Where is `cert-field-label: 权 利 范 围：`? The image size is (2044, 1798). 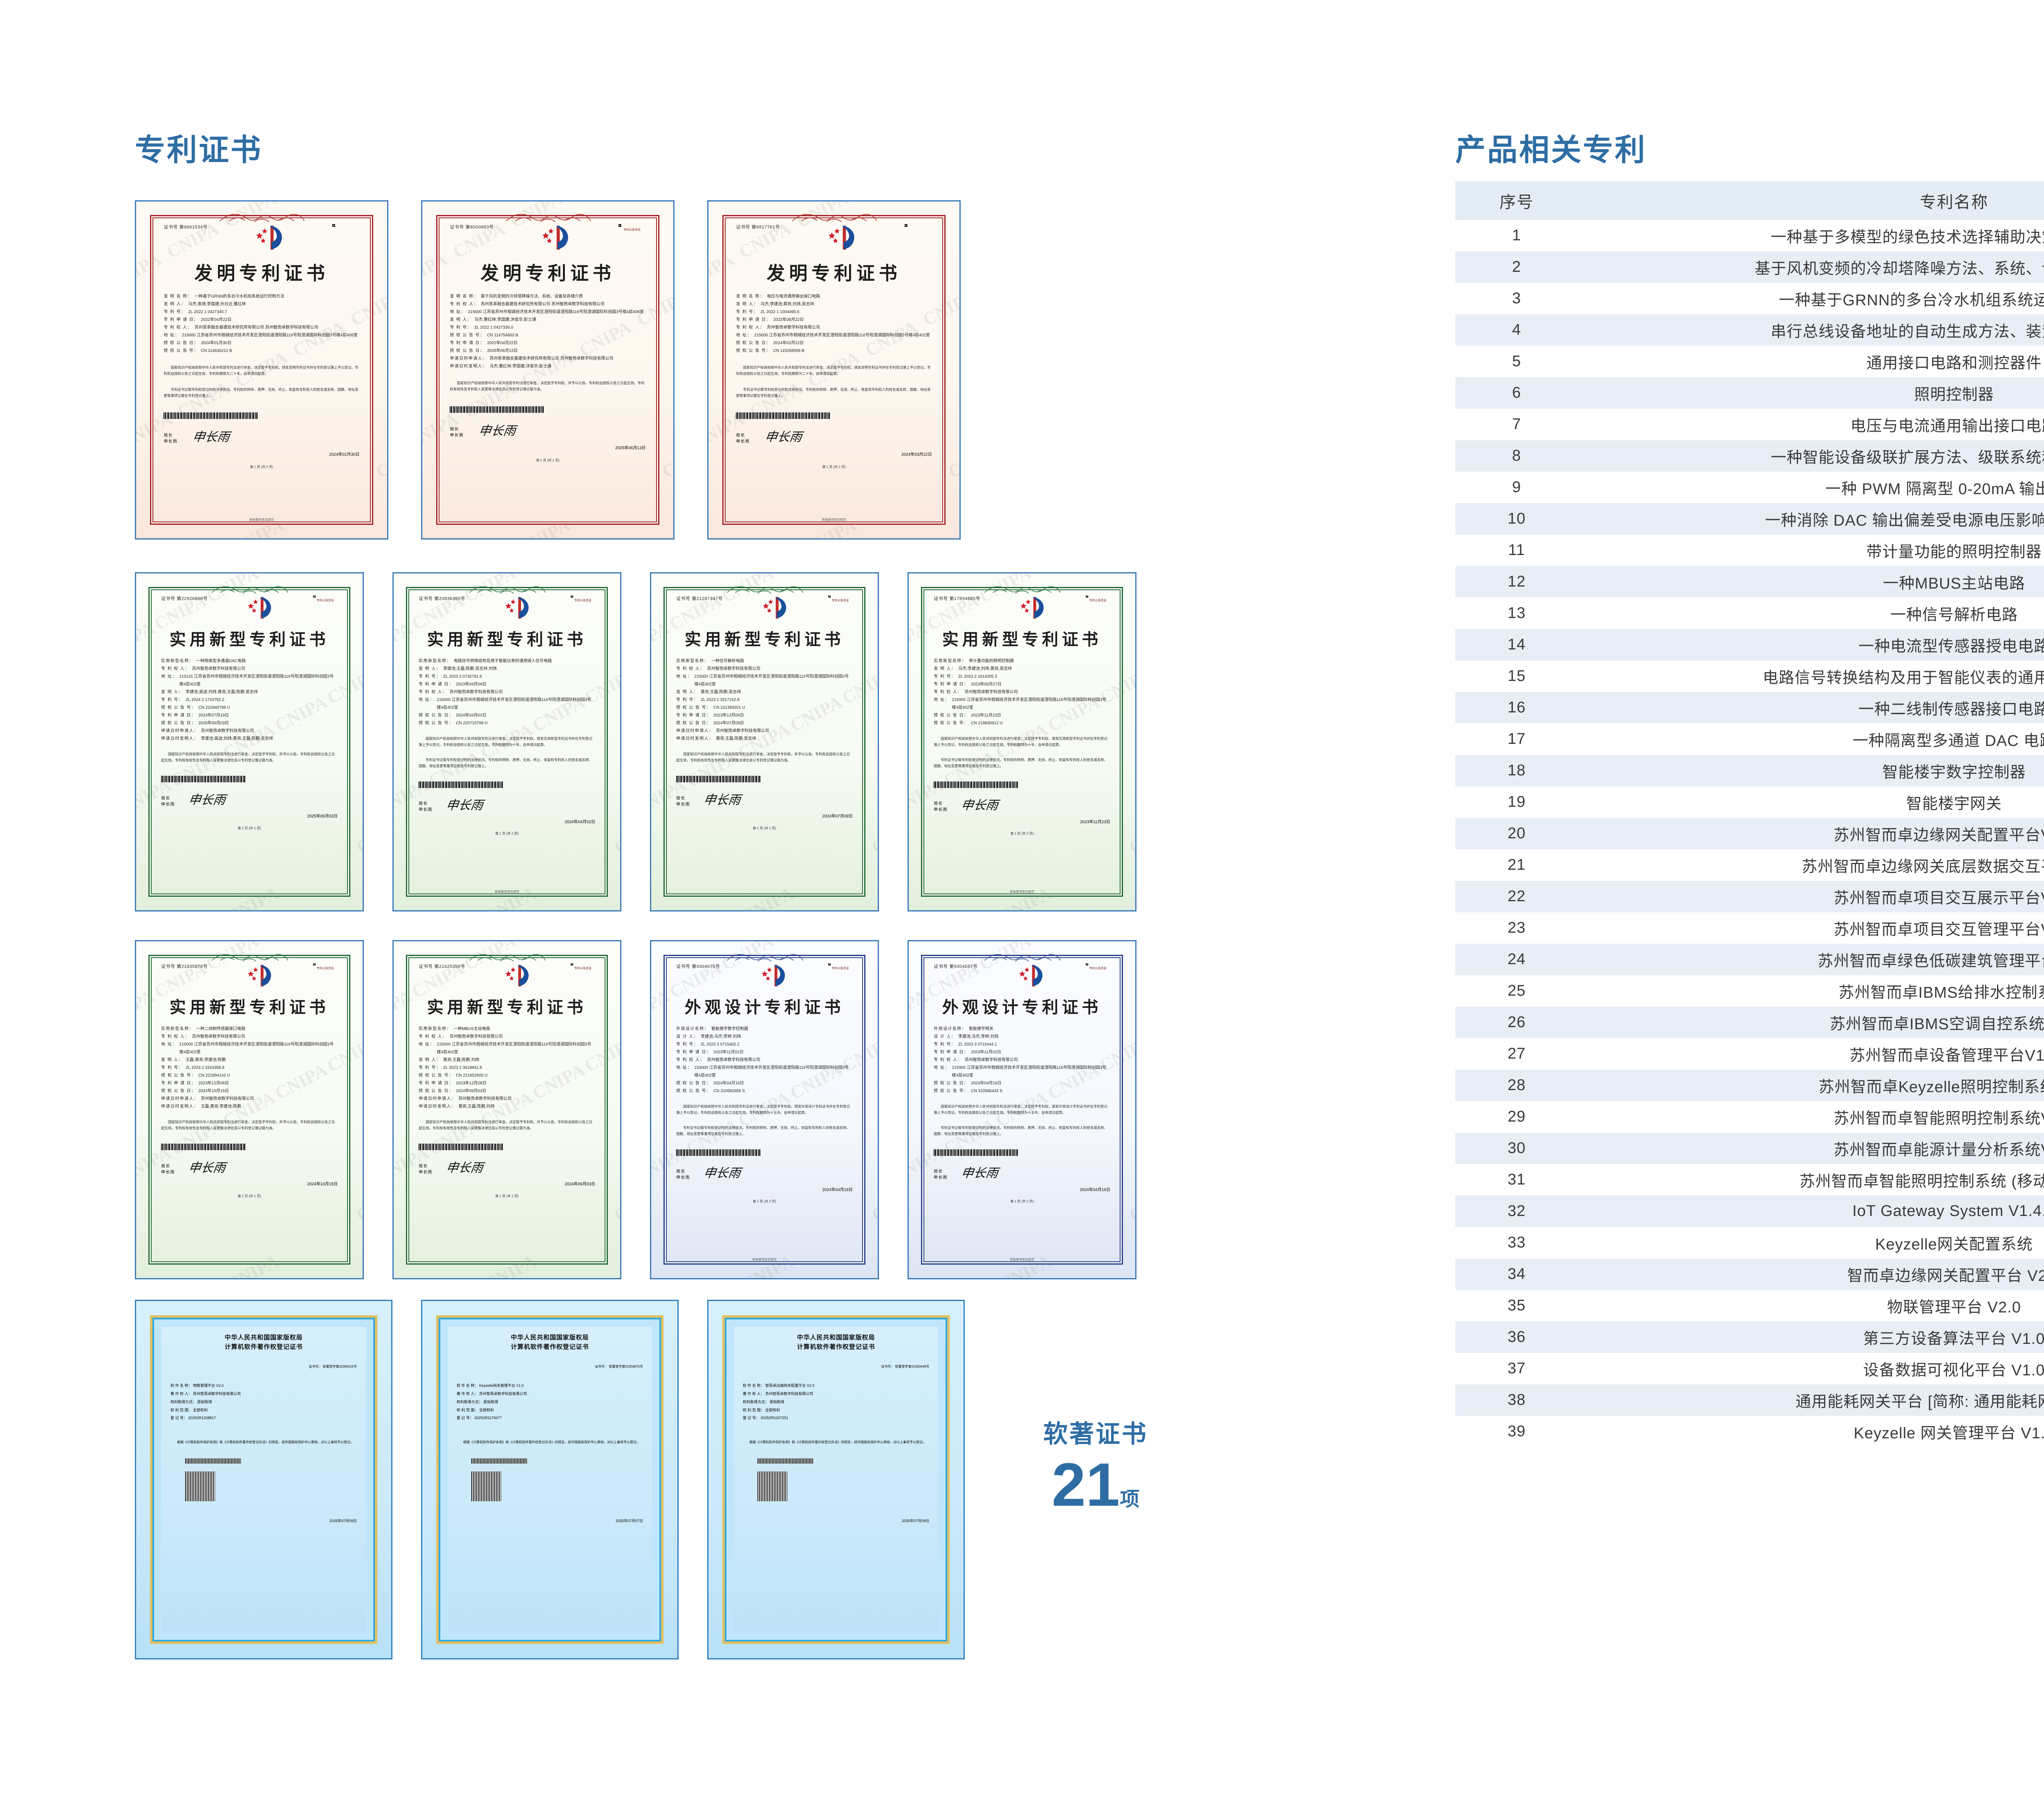 cert-field-label: 权 利 范 围： is located at coordinates (467, 1410).